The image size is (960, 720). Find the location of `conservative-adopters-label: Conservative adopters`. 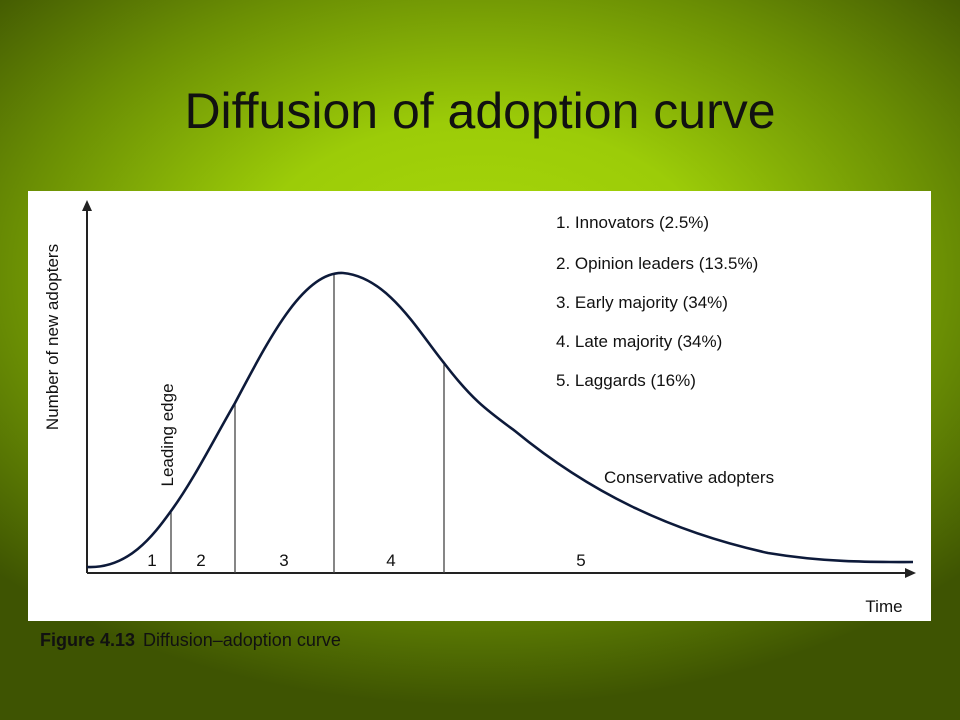

conservative-adopters-label: Conservative adopters is located at coordinates (689, 477).